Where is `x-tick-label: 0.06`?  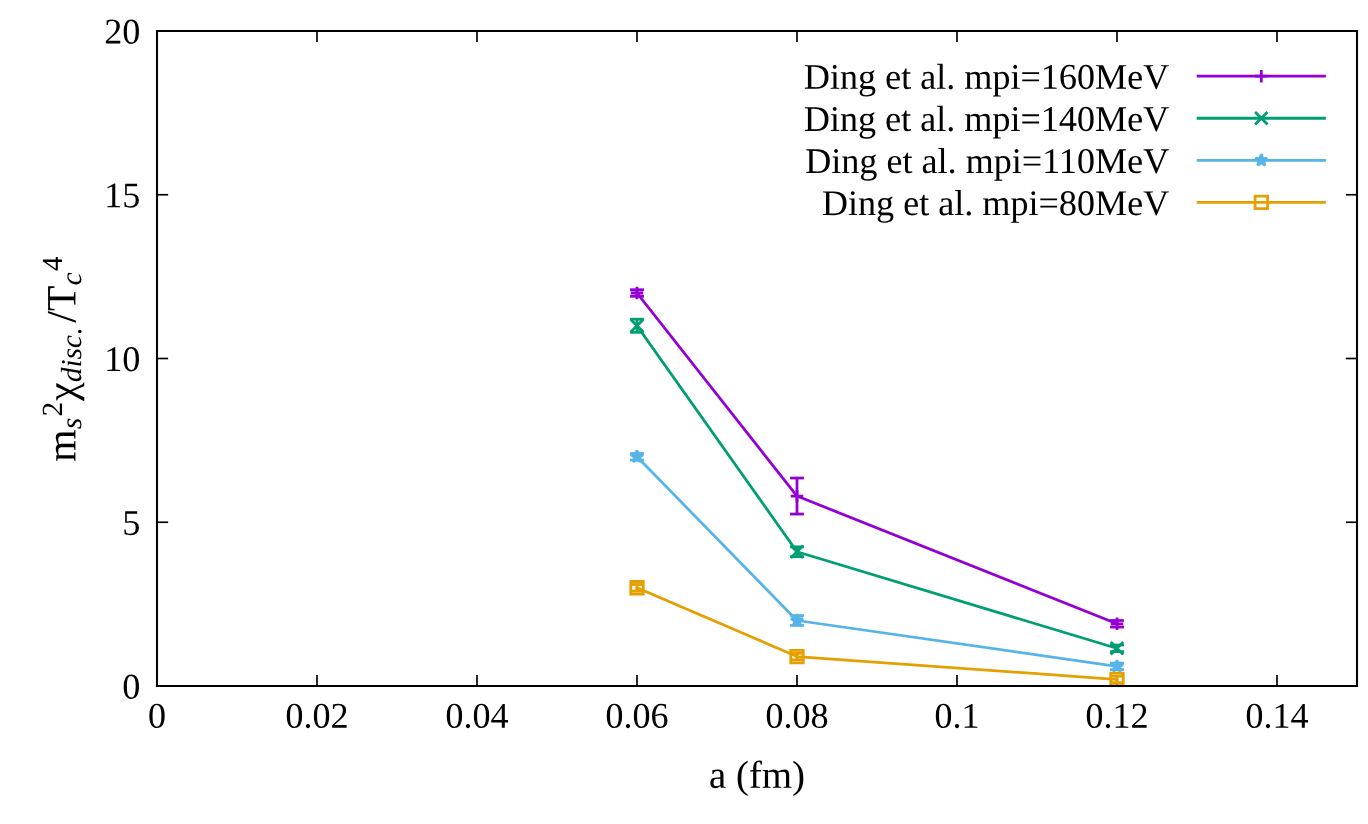
x-tick-label: 0.06 is located at coordinates (637, 716).